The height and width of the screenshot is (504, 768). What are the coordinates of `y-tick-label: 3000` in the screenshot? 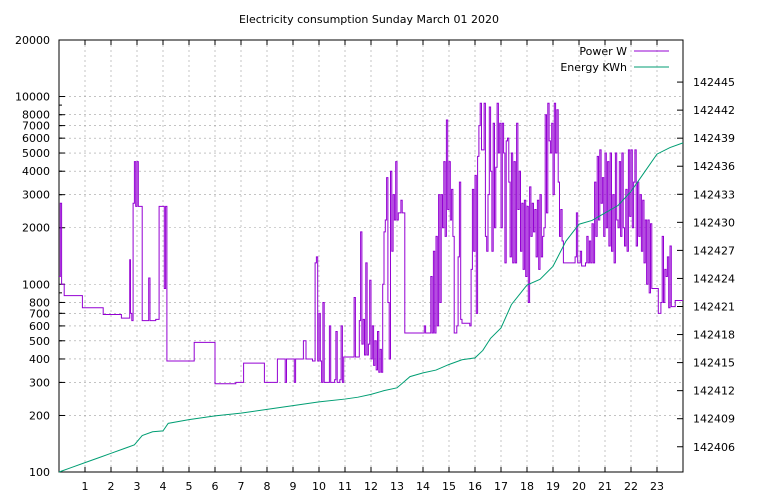 It's located at (36, 195).